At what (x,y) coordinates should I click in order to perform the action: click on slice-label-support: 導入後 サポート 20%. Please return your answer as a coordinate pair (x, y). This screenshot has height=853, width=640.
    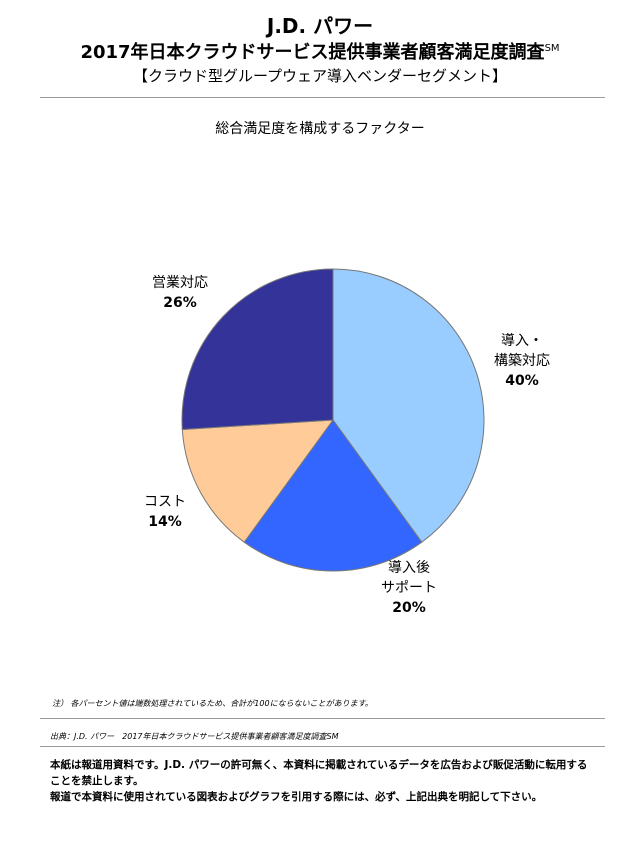
    Looking at the image, I should click on (409, 588).